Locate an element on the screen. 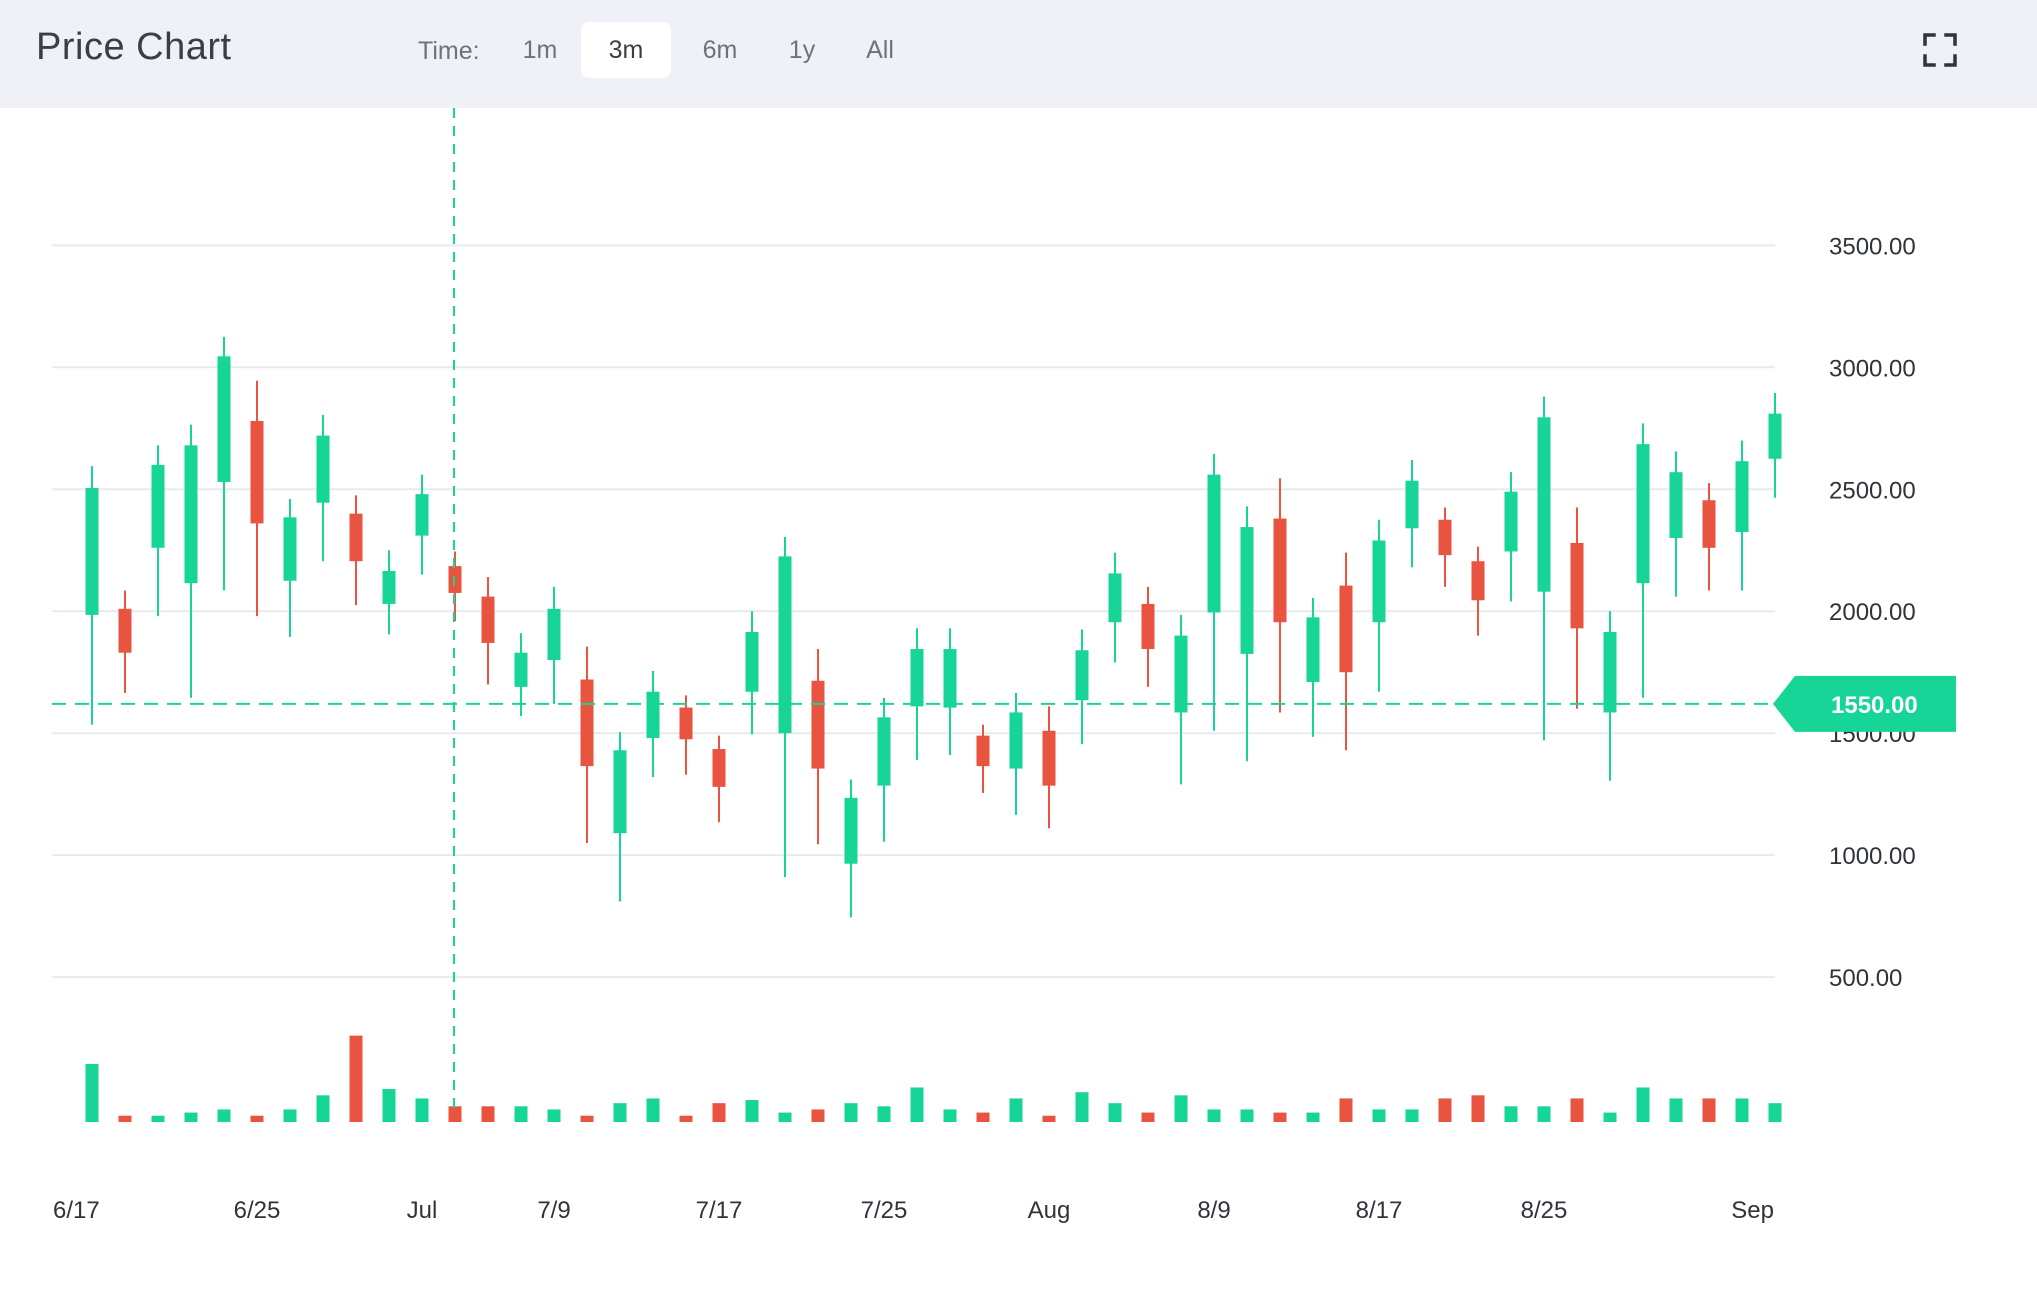 Image resolution: width=2037 pixels, height=1295 pixels. y-tick-label: 3000.00 is located at coordinates (1872, 368).